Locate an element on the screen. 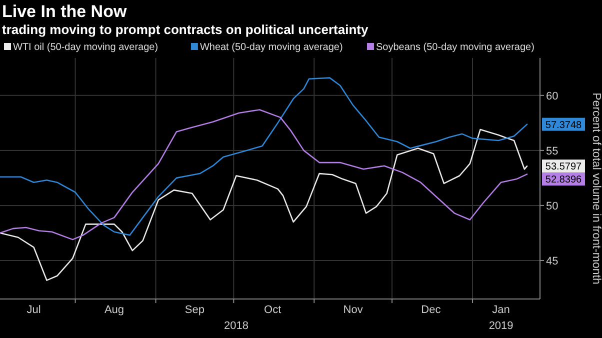  x2-tick-label: 2018 is located at coordinates (236, 326).